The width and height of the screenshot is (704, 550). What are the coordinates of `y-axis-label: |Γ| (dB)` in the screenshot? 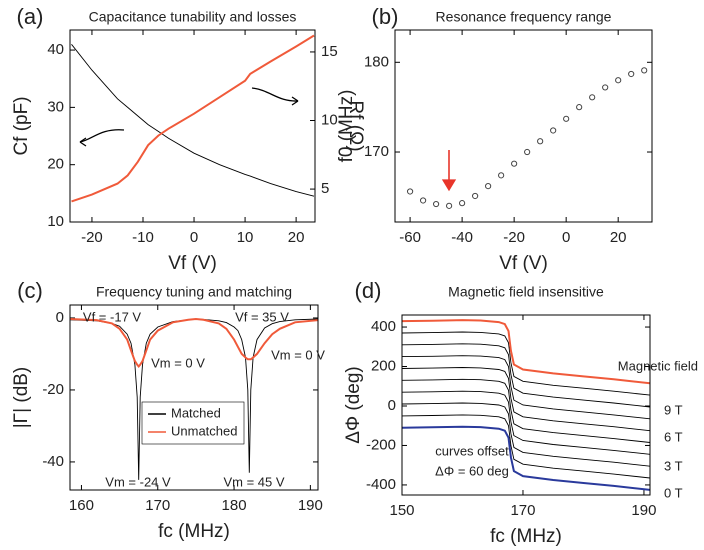 It's located at (21, 398).